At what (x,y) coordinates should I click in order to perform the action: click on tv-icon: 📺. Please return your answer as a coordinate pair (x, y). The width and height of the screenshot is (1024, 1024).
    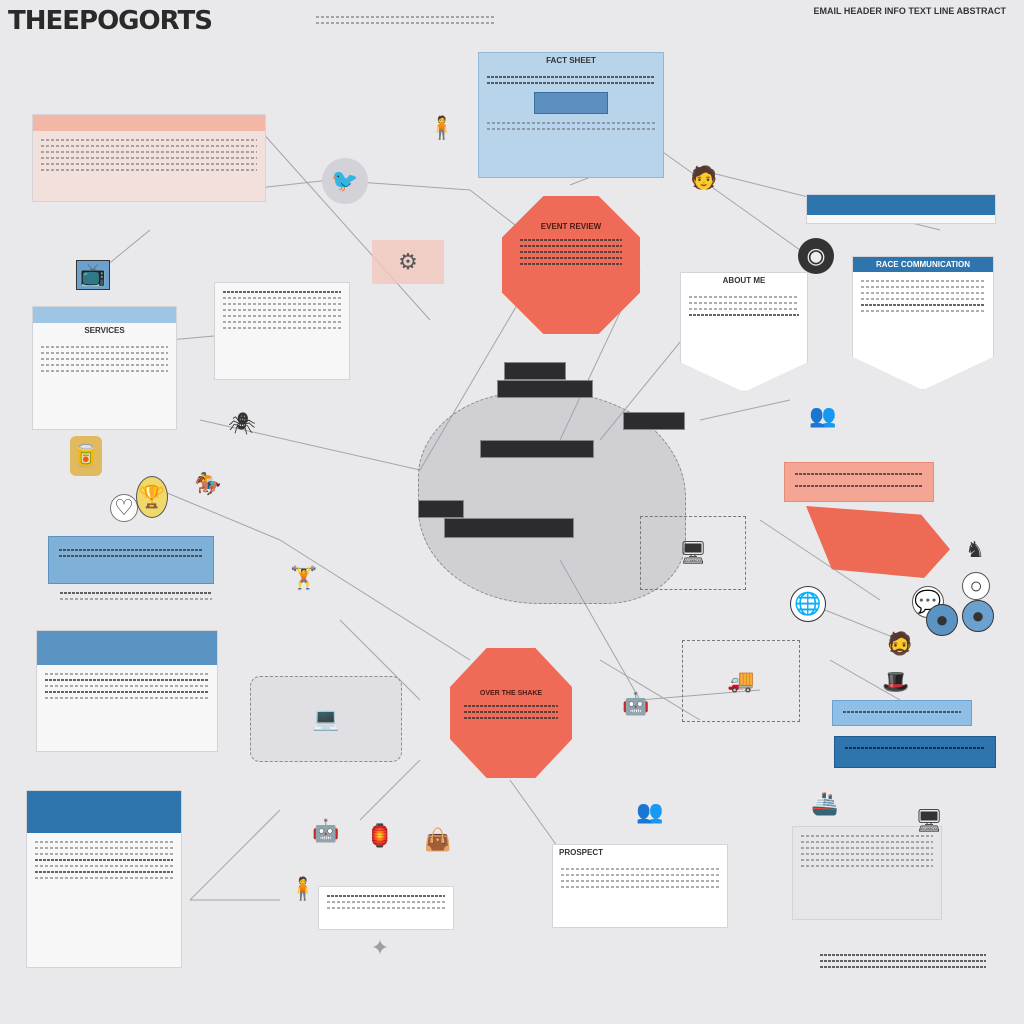
    Looking at the image, I should click on (93, 275).